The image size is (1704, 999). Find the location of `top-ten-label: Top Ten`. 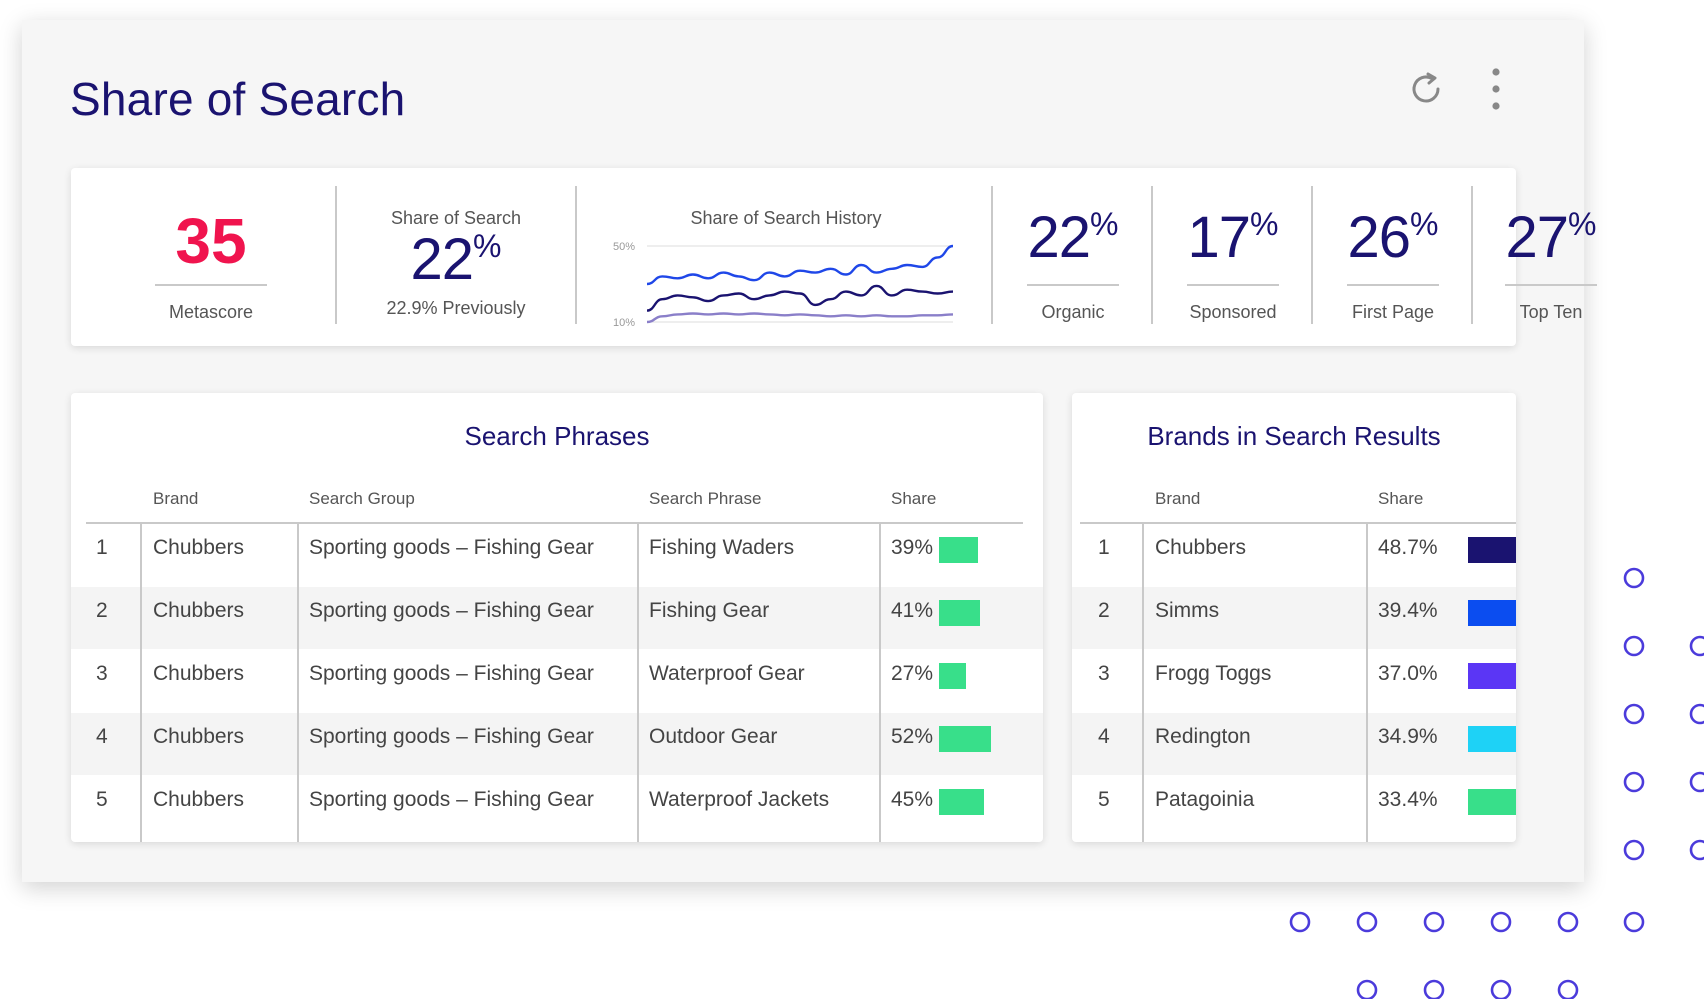

top-ten-label: Top Ten is located at coordinates (1551, 312).